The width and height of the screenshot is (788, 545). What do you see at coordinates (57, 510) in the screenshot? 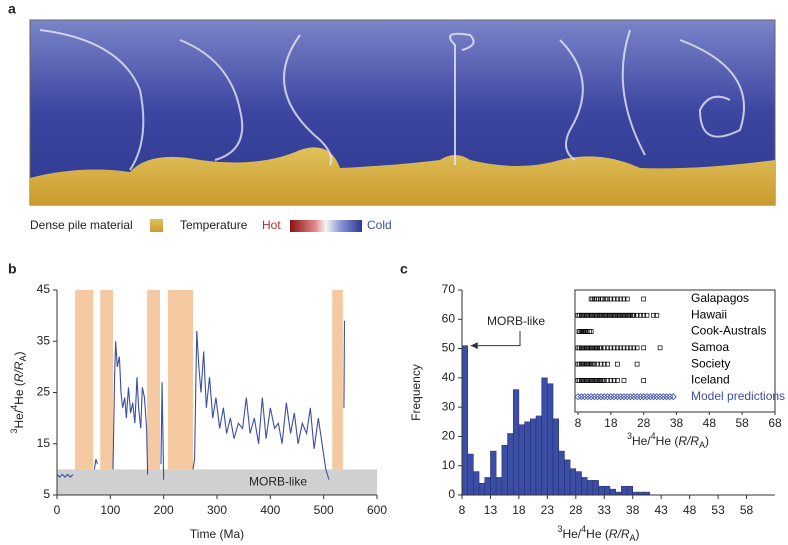
I see `x-tick-label: 0` at bounding box center [57, 510].